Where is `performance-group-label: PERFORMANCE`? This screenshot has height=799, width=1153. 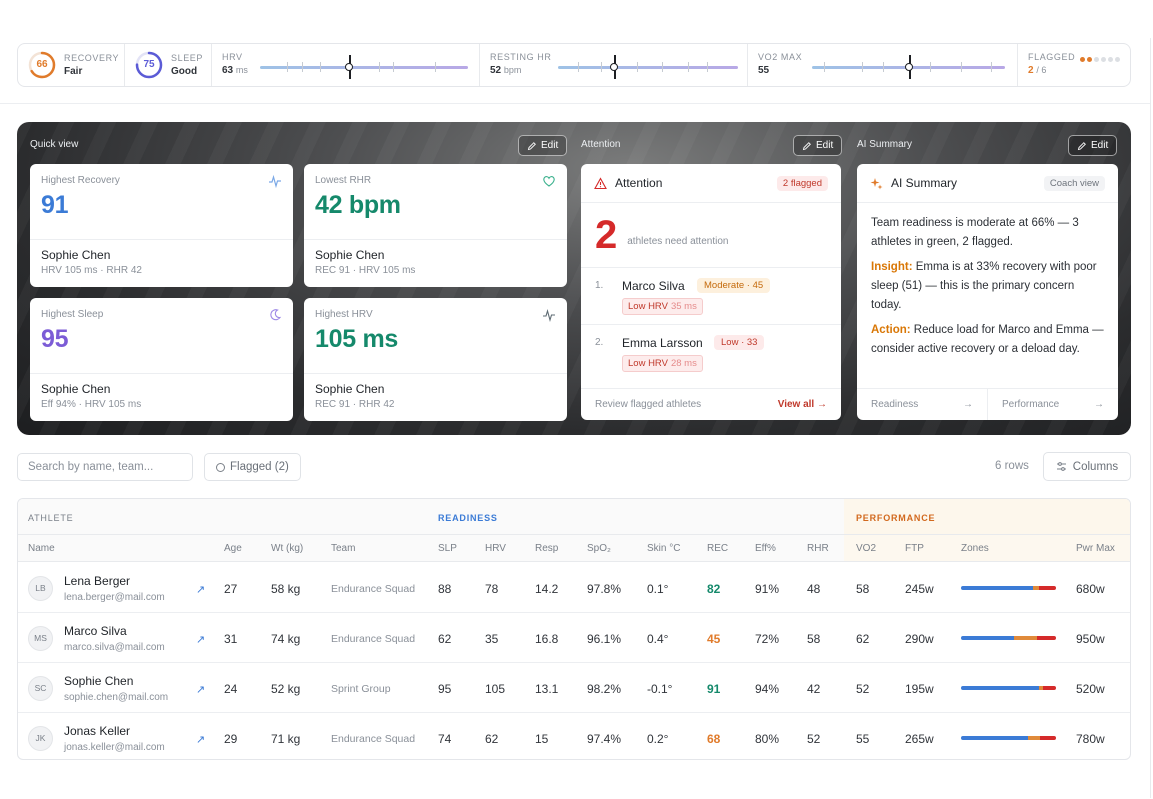
performance-group-label: PERFORMANCE is located at coordinates (896, 518).